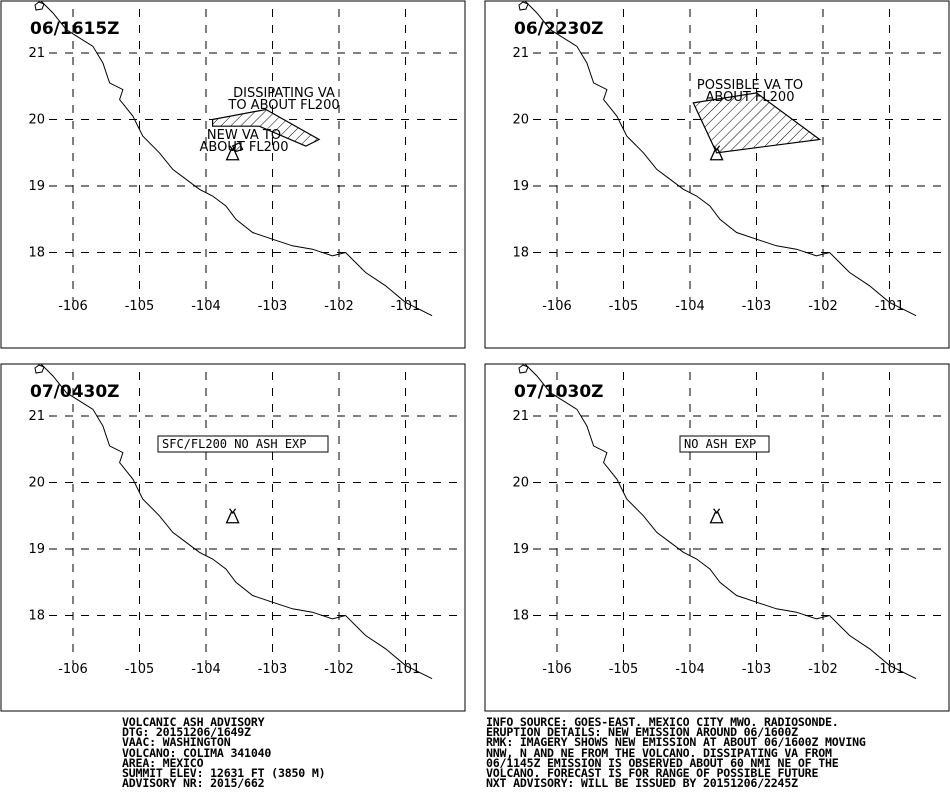 This screenshot has width=950, height=812. I want to click on advisory-line: ADVISORY NR: 2015/662, so click(193, 783).